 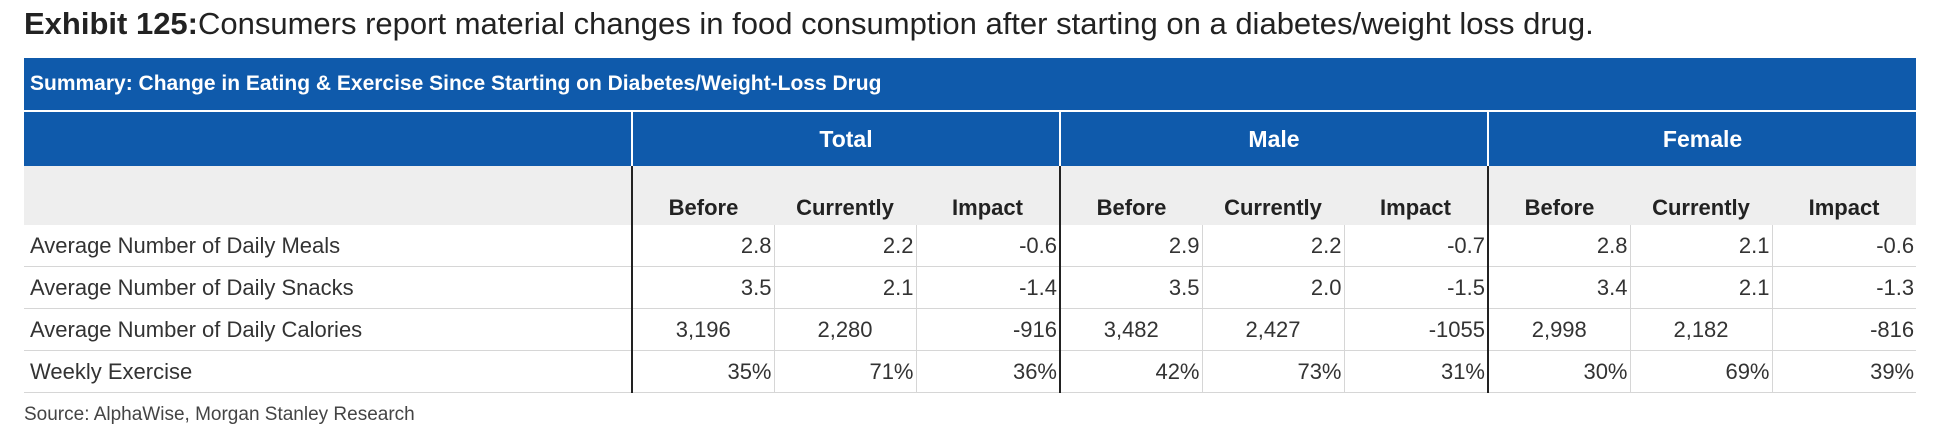 What do you see at coordinates (845, 138) in the screenshot?
I see `group-header-total: Total` at bounding box center [845, 138].